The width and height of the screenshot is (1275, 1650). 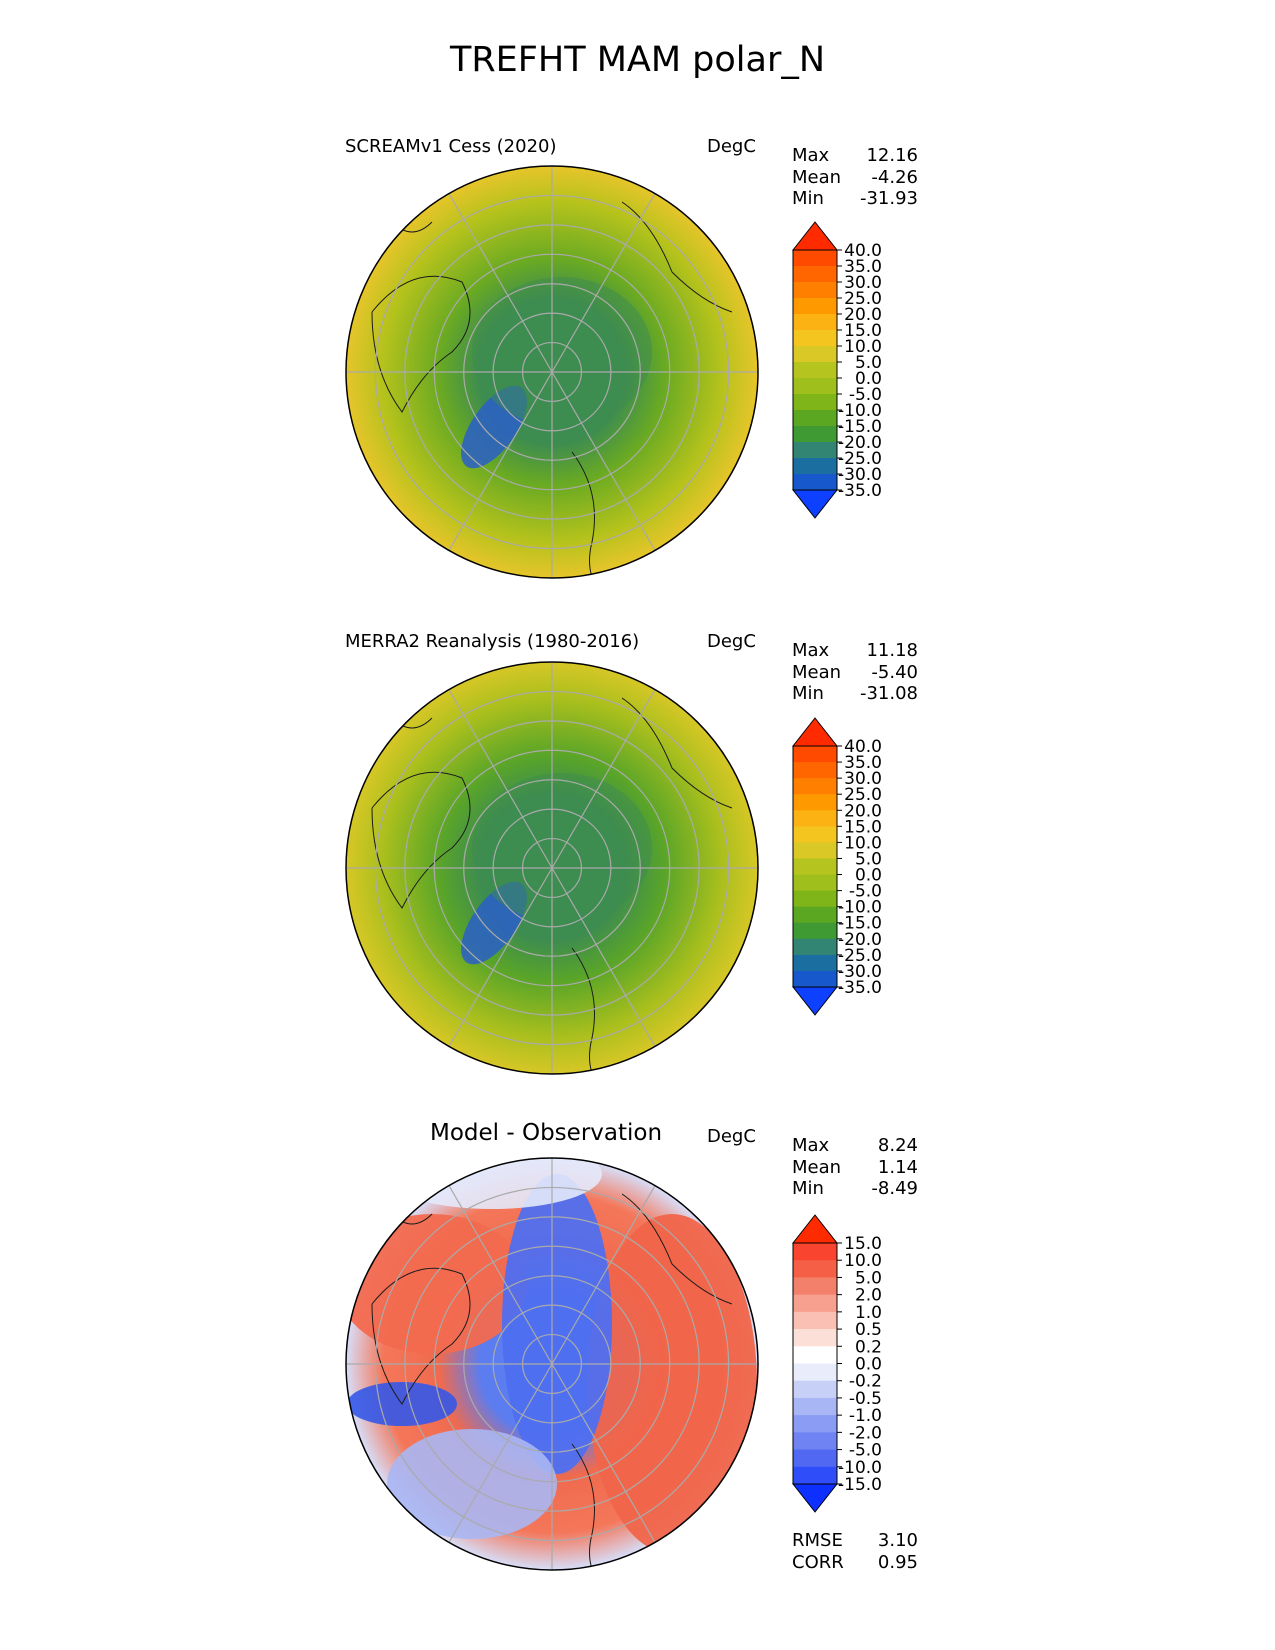 What do you see at coordinates (865, 1451) in the screenshot?
I see `colorbar-tick-label: -5.0` at bounding box center [865, 1451].